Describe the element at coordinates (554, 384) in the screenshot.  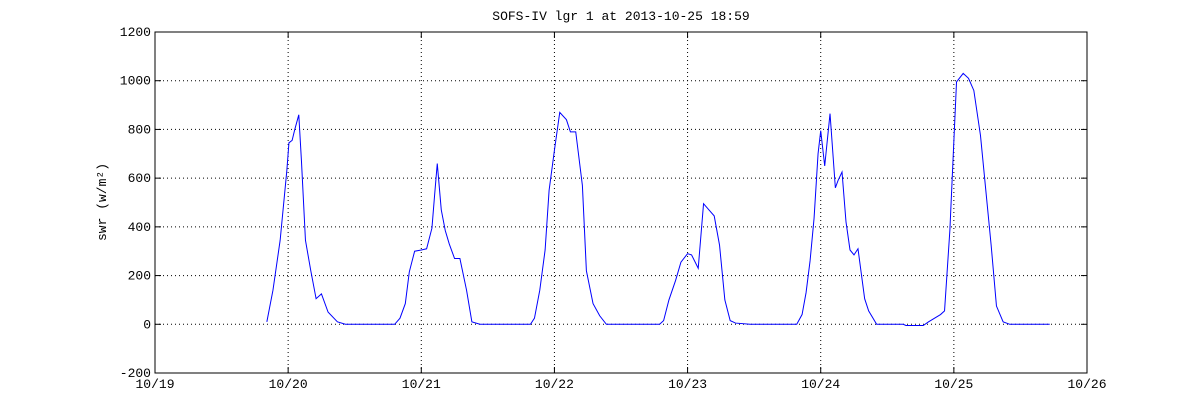
I see `x-tick-label: 10/22` at that location.